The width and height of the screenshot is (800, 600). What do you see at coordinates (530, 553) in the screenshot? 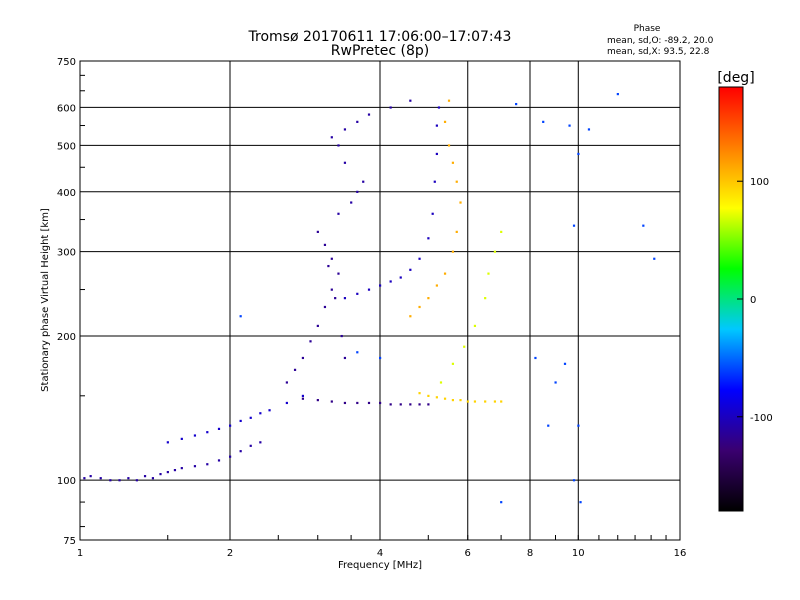
I see `x-tick-label: 8` at bounding box center [530, 553].